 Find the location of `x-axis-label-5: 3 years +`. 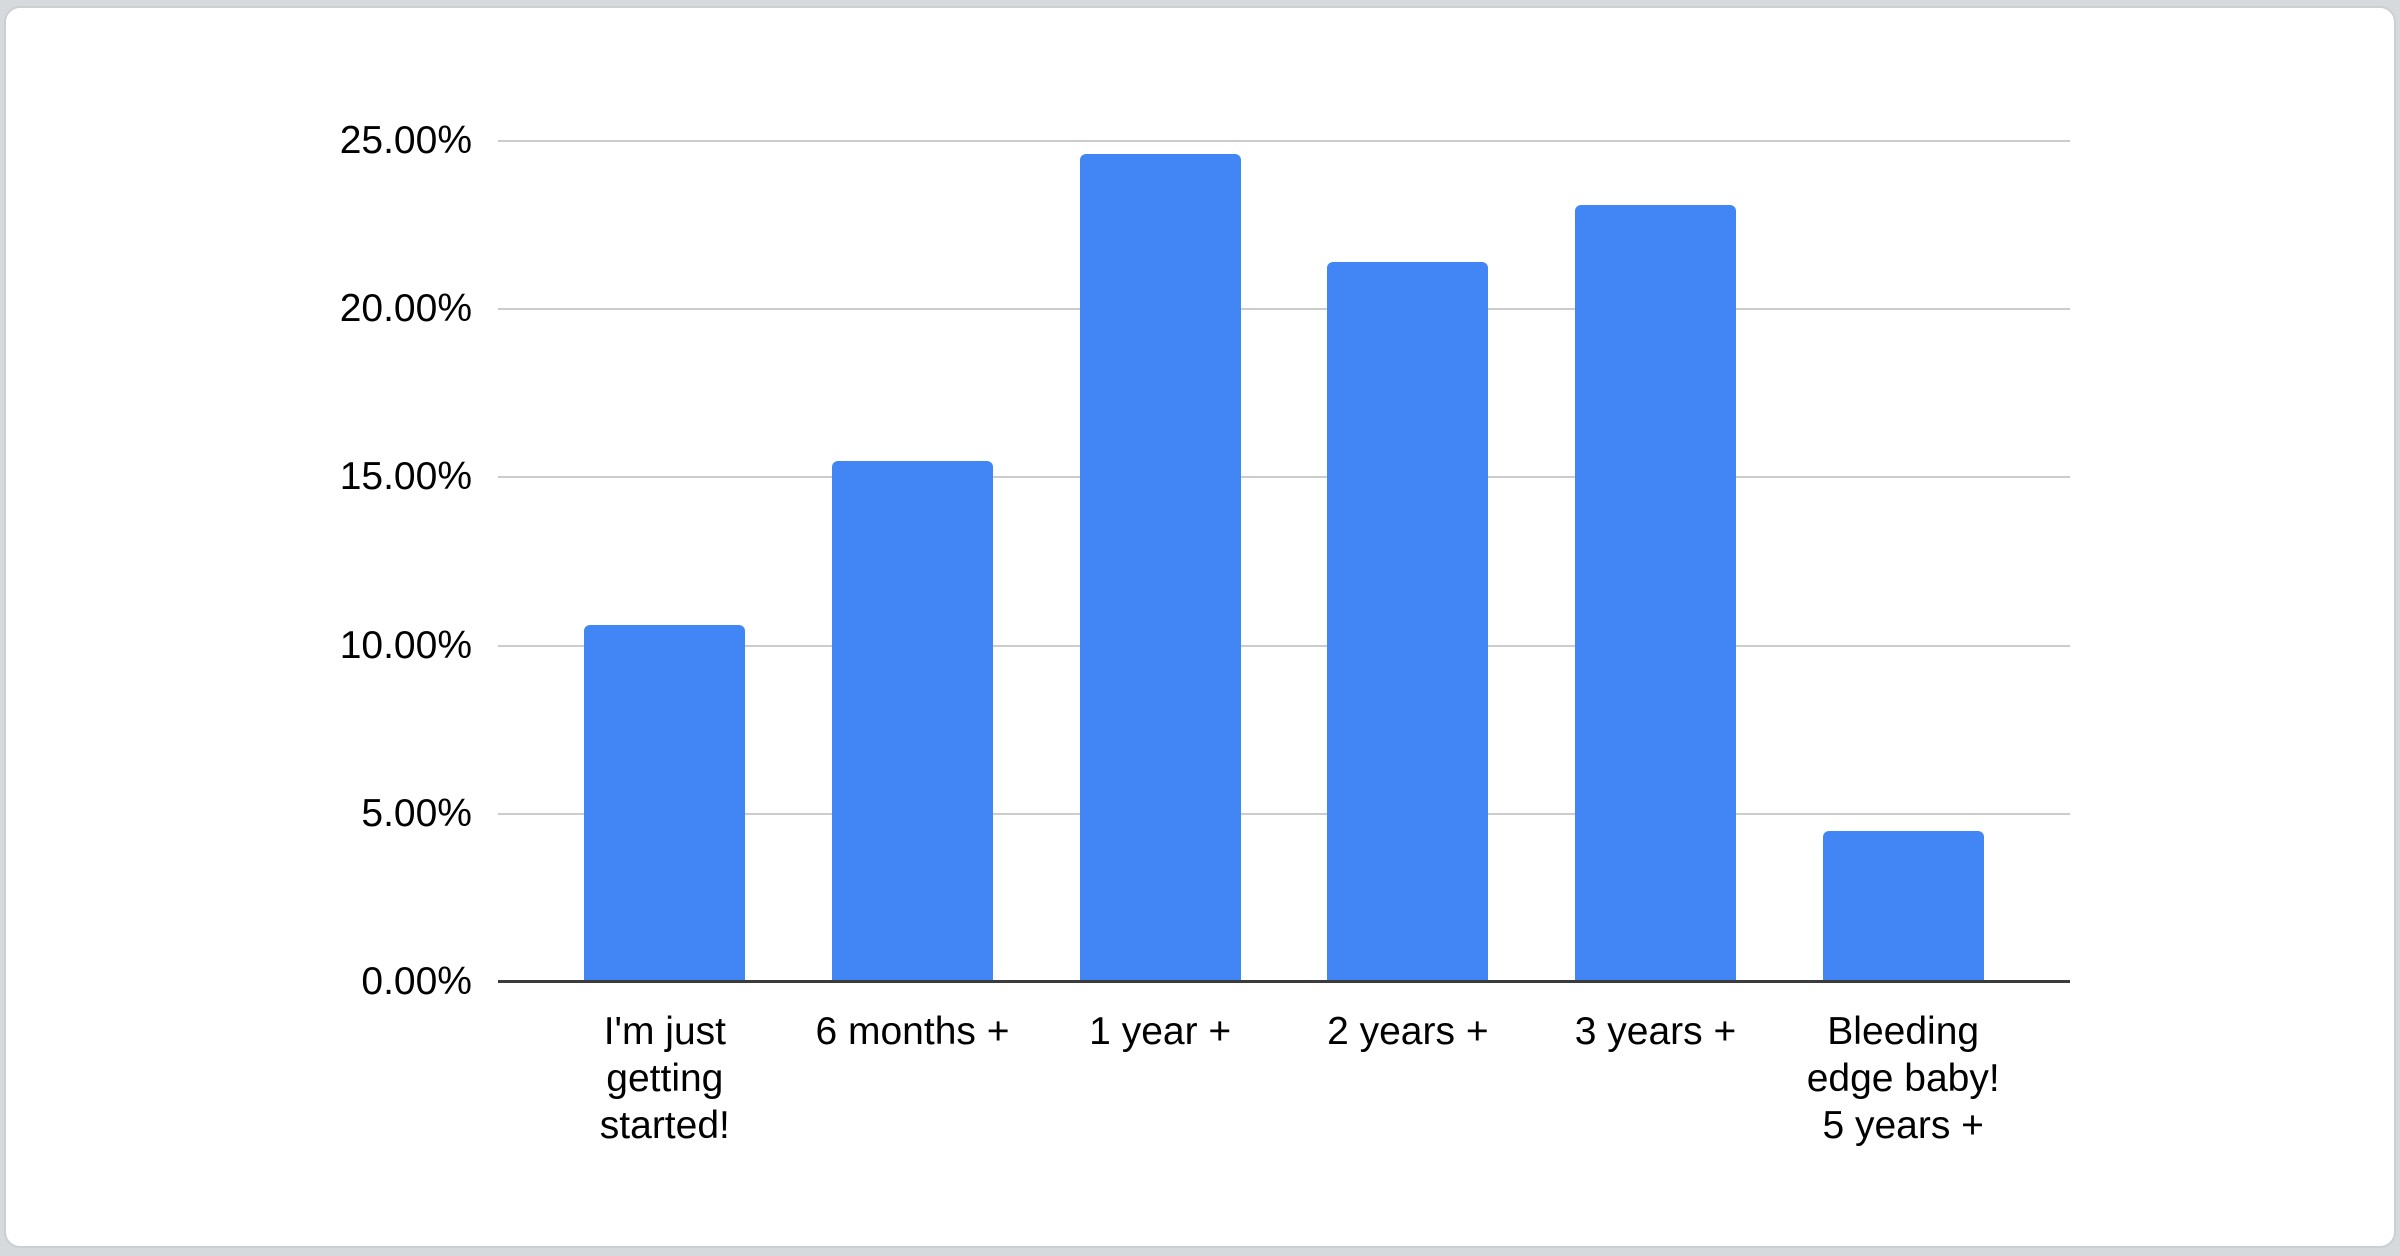

x-axis-label-5: 3 years + is located at coordinates (1655, 1031).